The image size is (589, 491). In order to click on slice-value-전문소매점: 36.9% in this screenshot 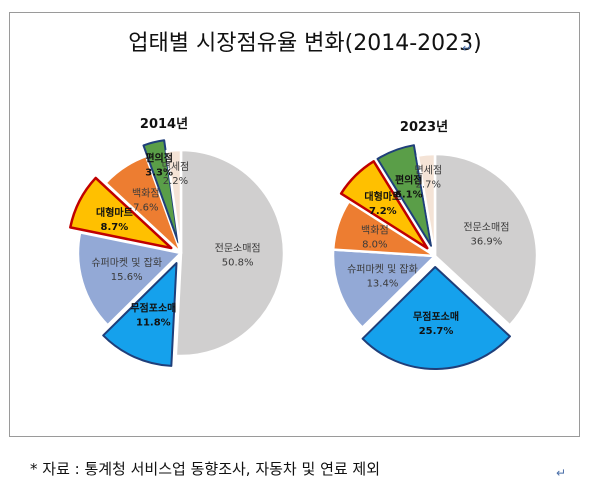, I will do `click(487, 242)`.